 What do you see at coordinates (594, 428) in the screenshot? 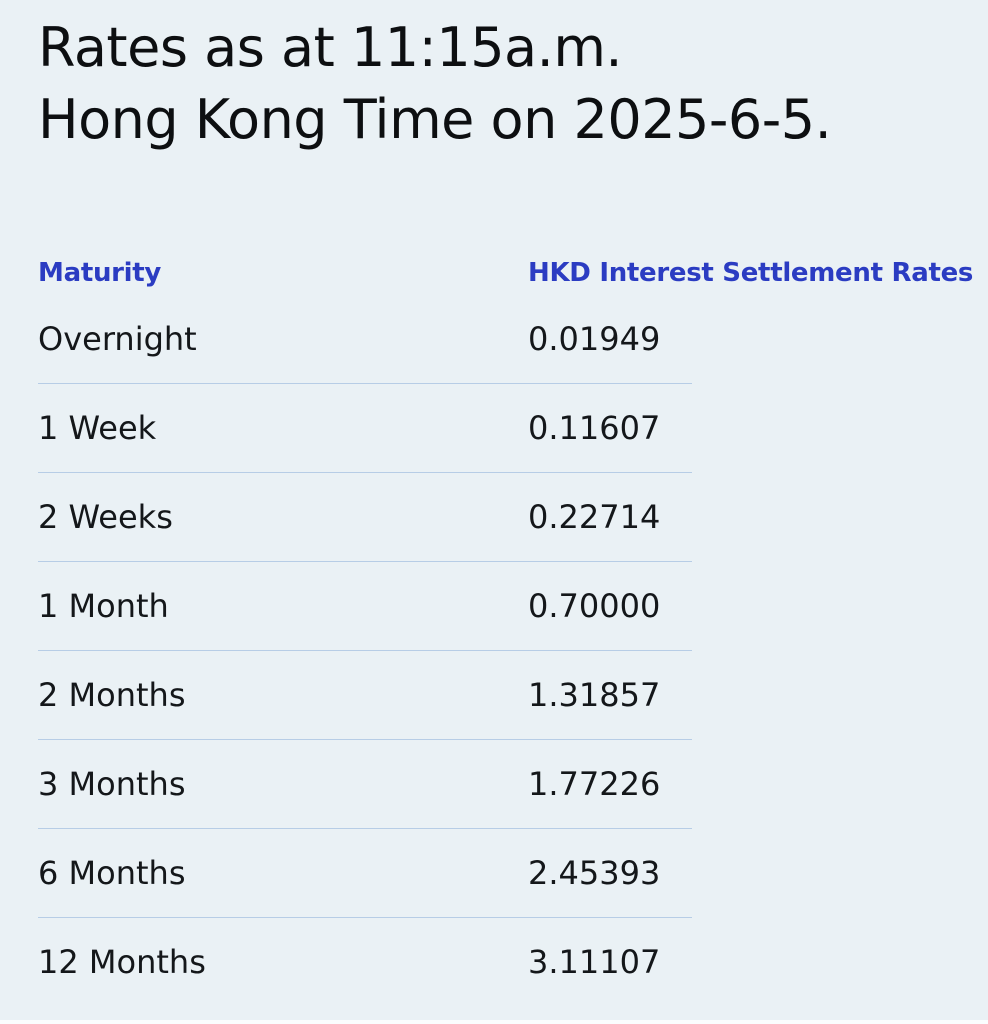
I see `rate-cell: 0.11607` at bounding box center [594, 428].